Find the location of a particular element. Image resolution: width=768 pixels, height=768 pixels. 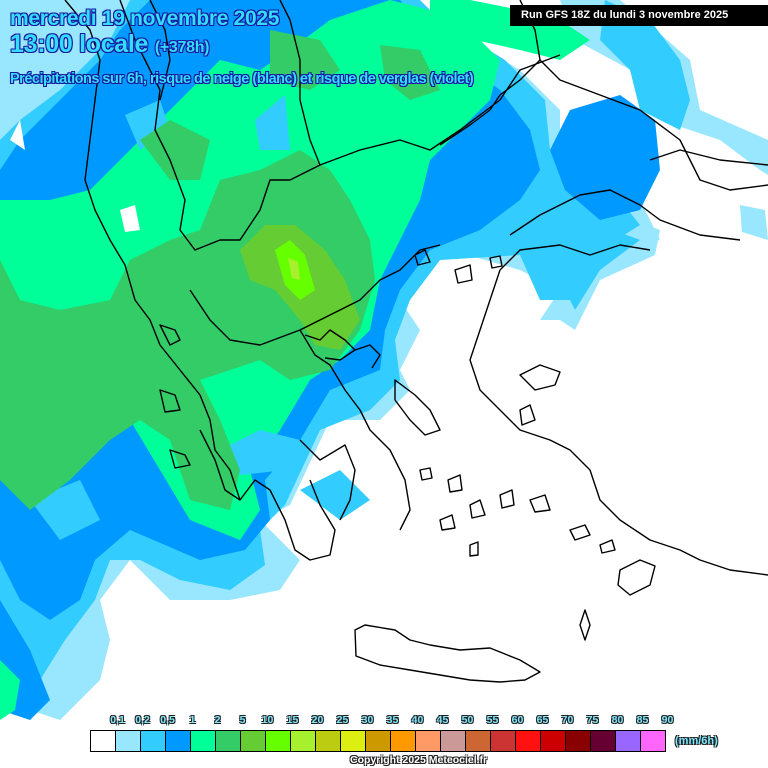

legend-tick-label: 45 is located at coordinates (442, 720).